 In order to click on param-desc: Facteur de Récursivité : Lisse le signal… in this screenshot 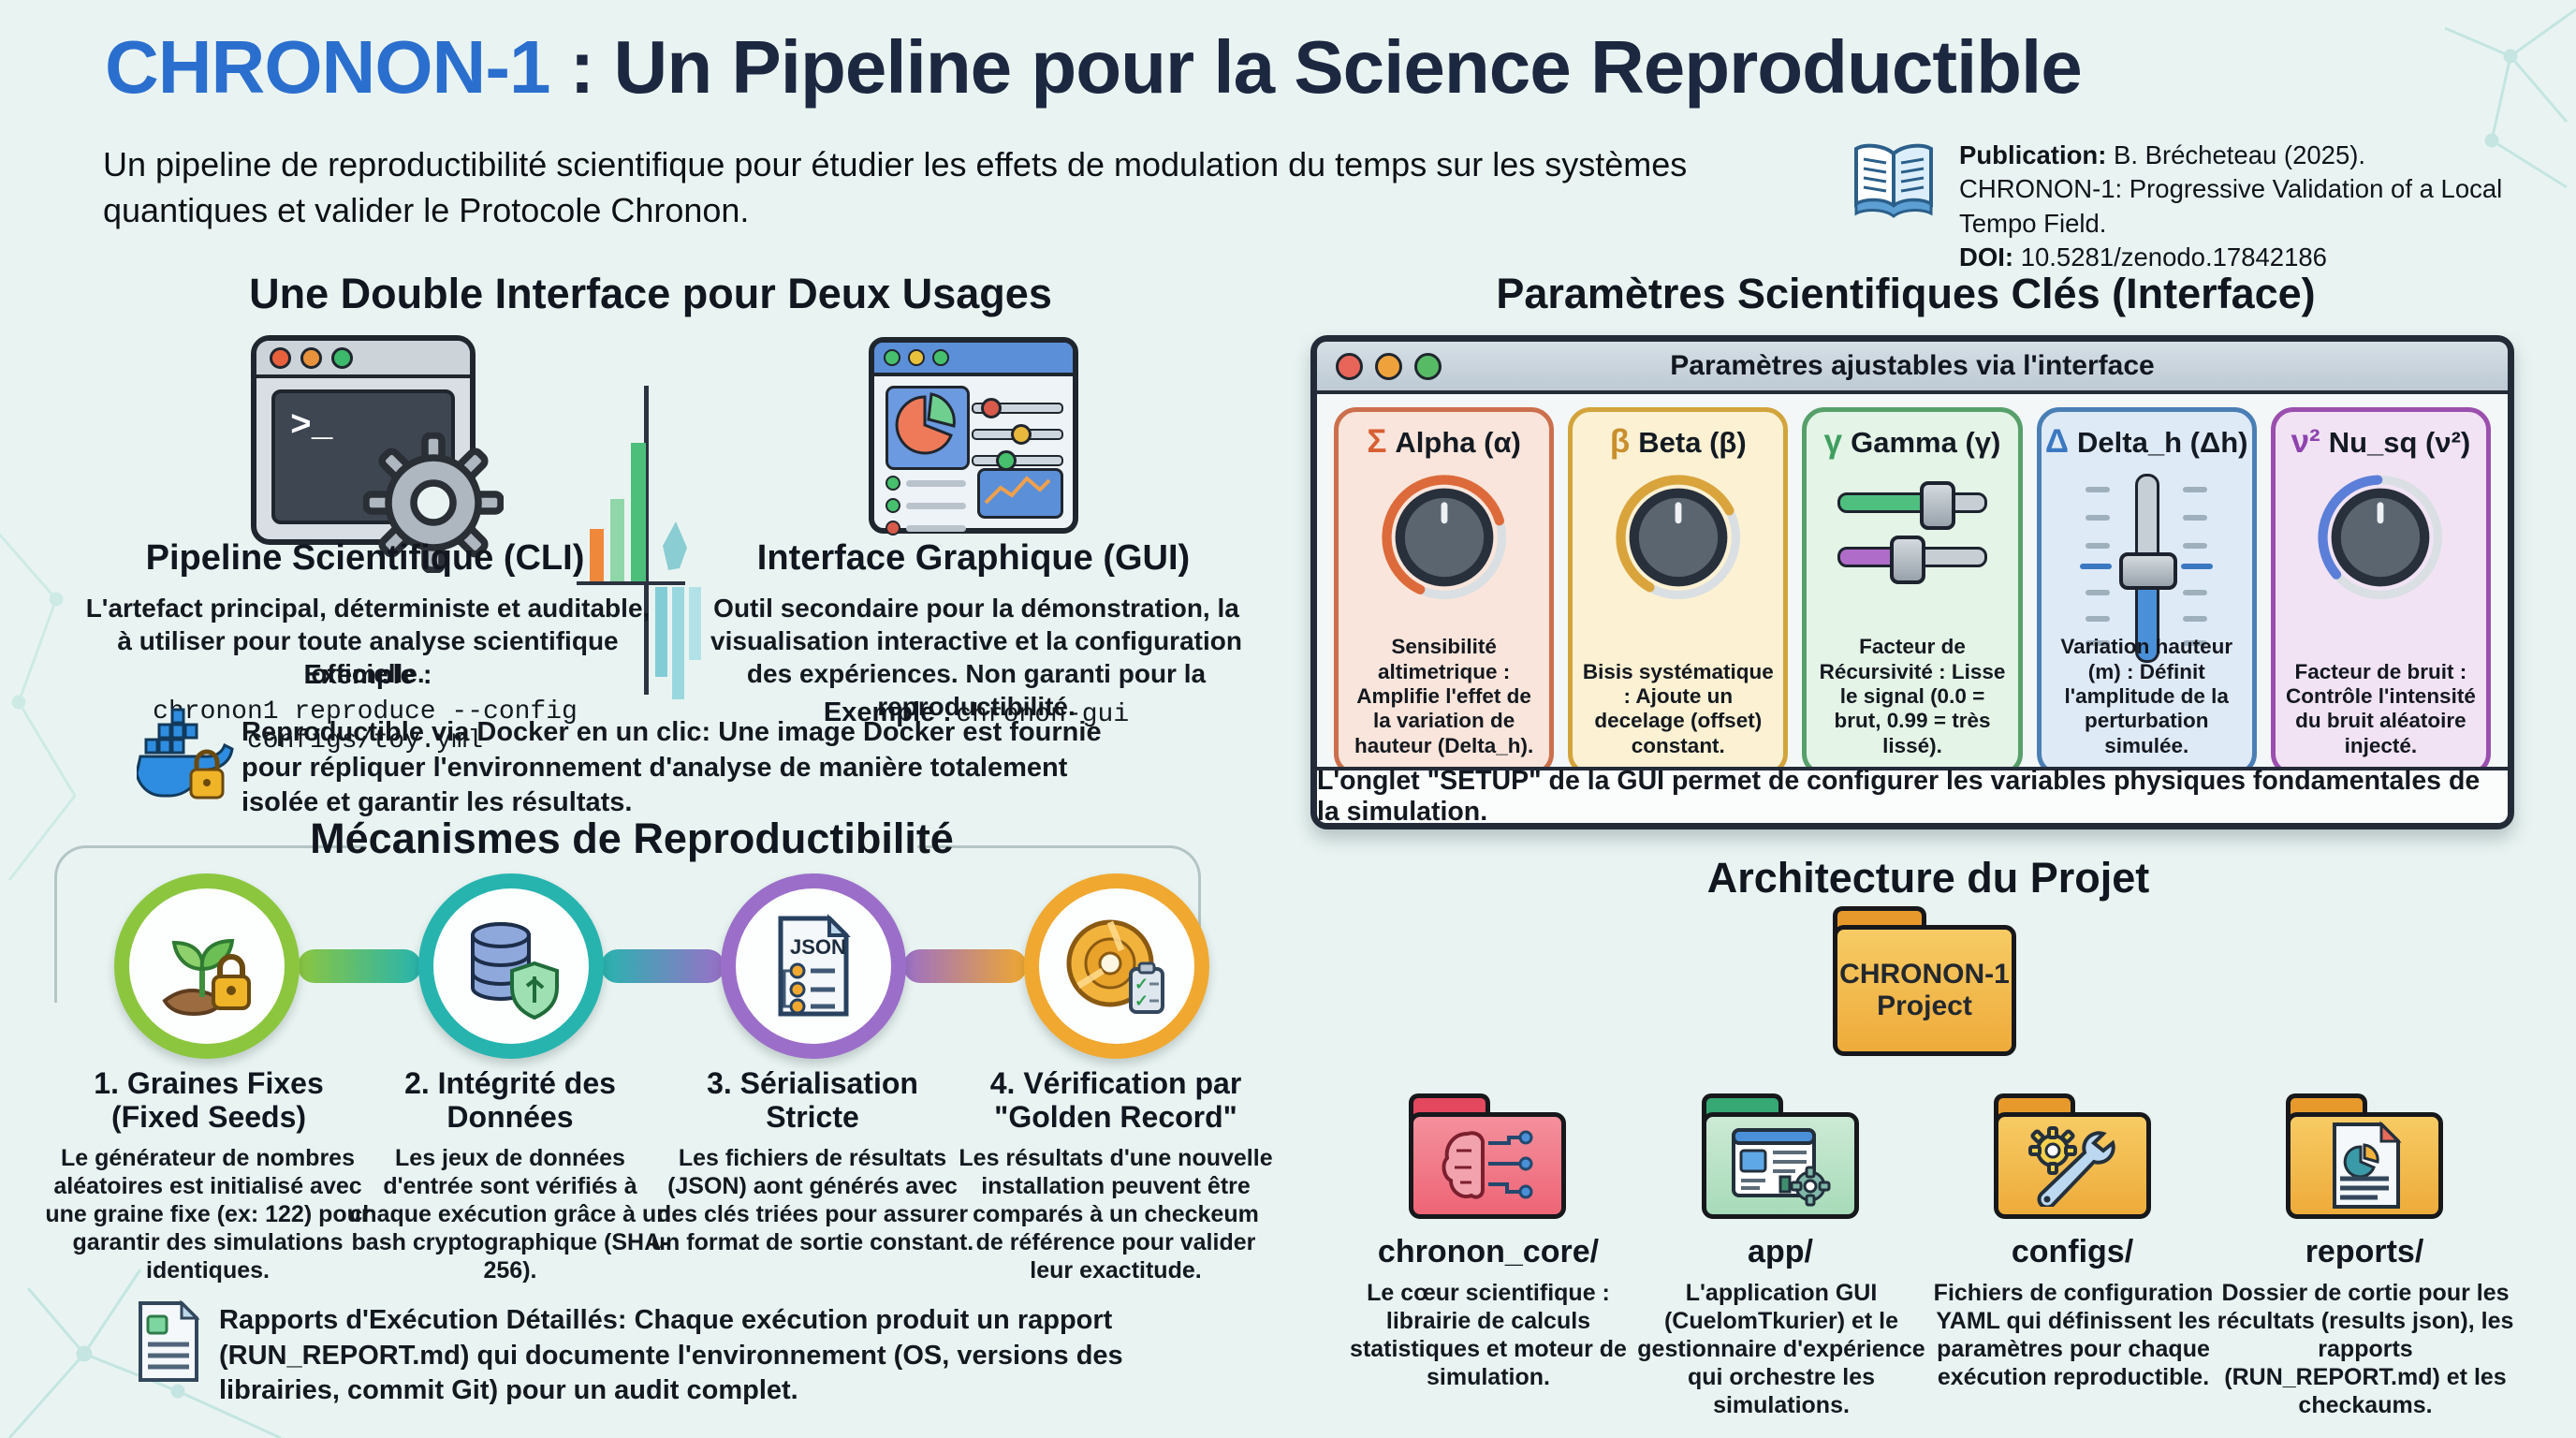, I will do `click(1912, 696)`.